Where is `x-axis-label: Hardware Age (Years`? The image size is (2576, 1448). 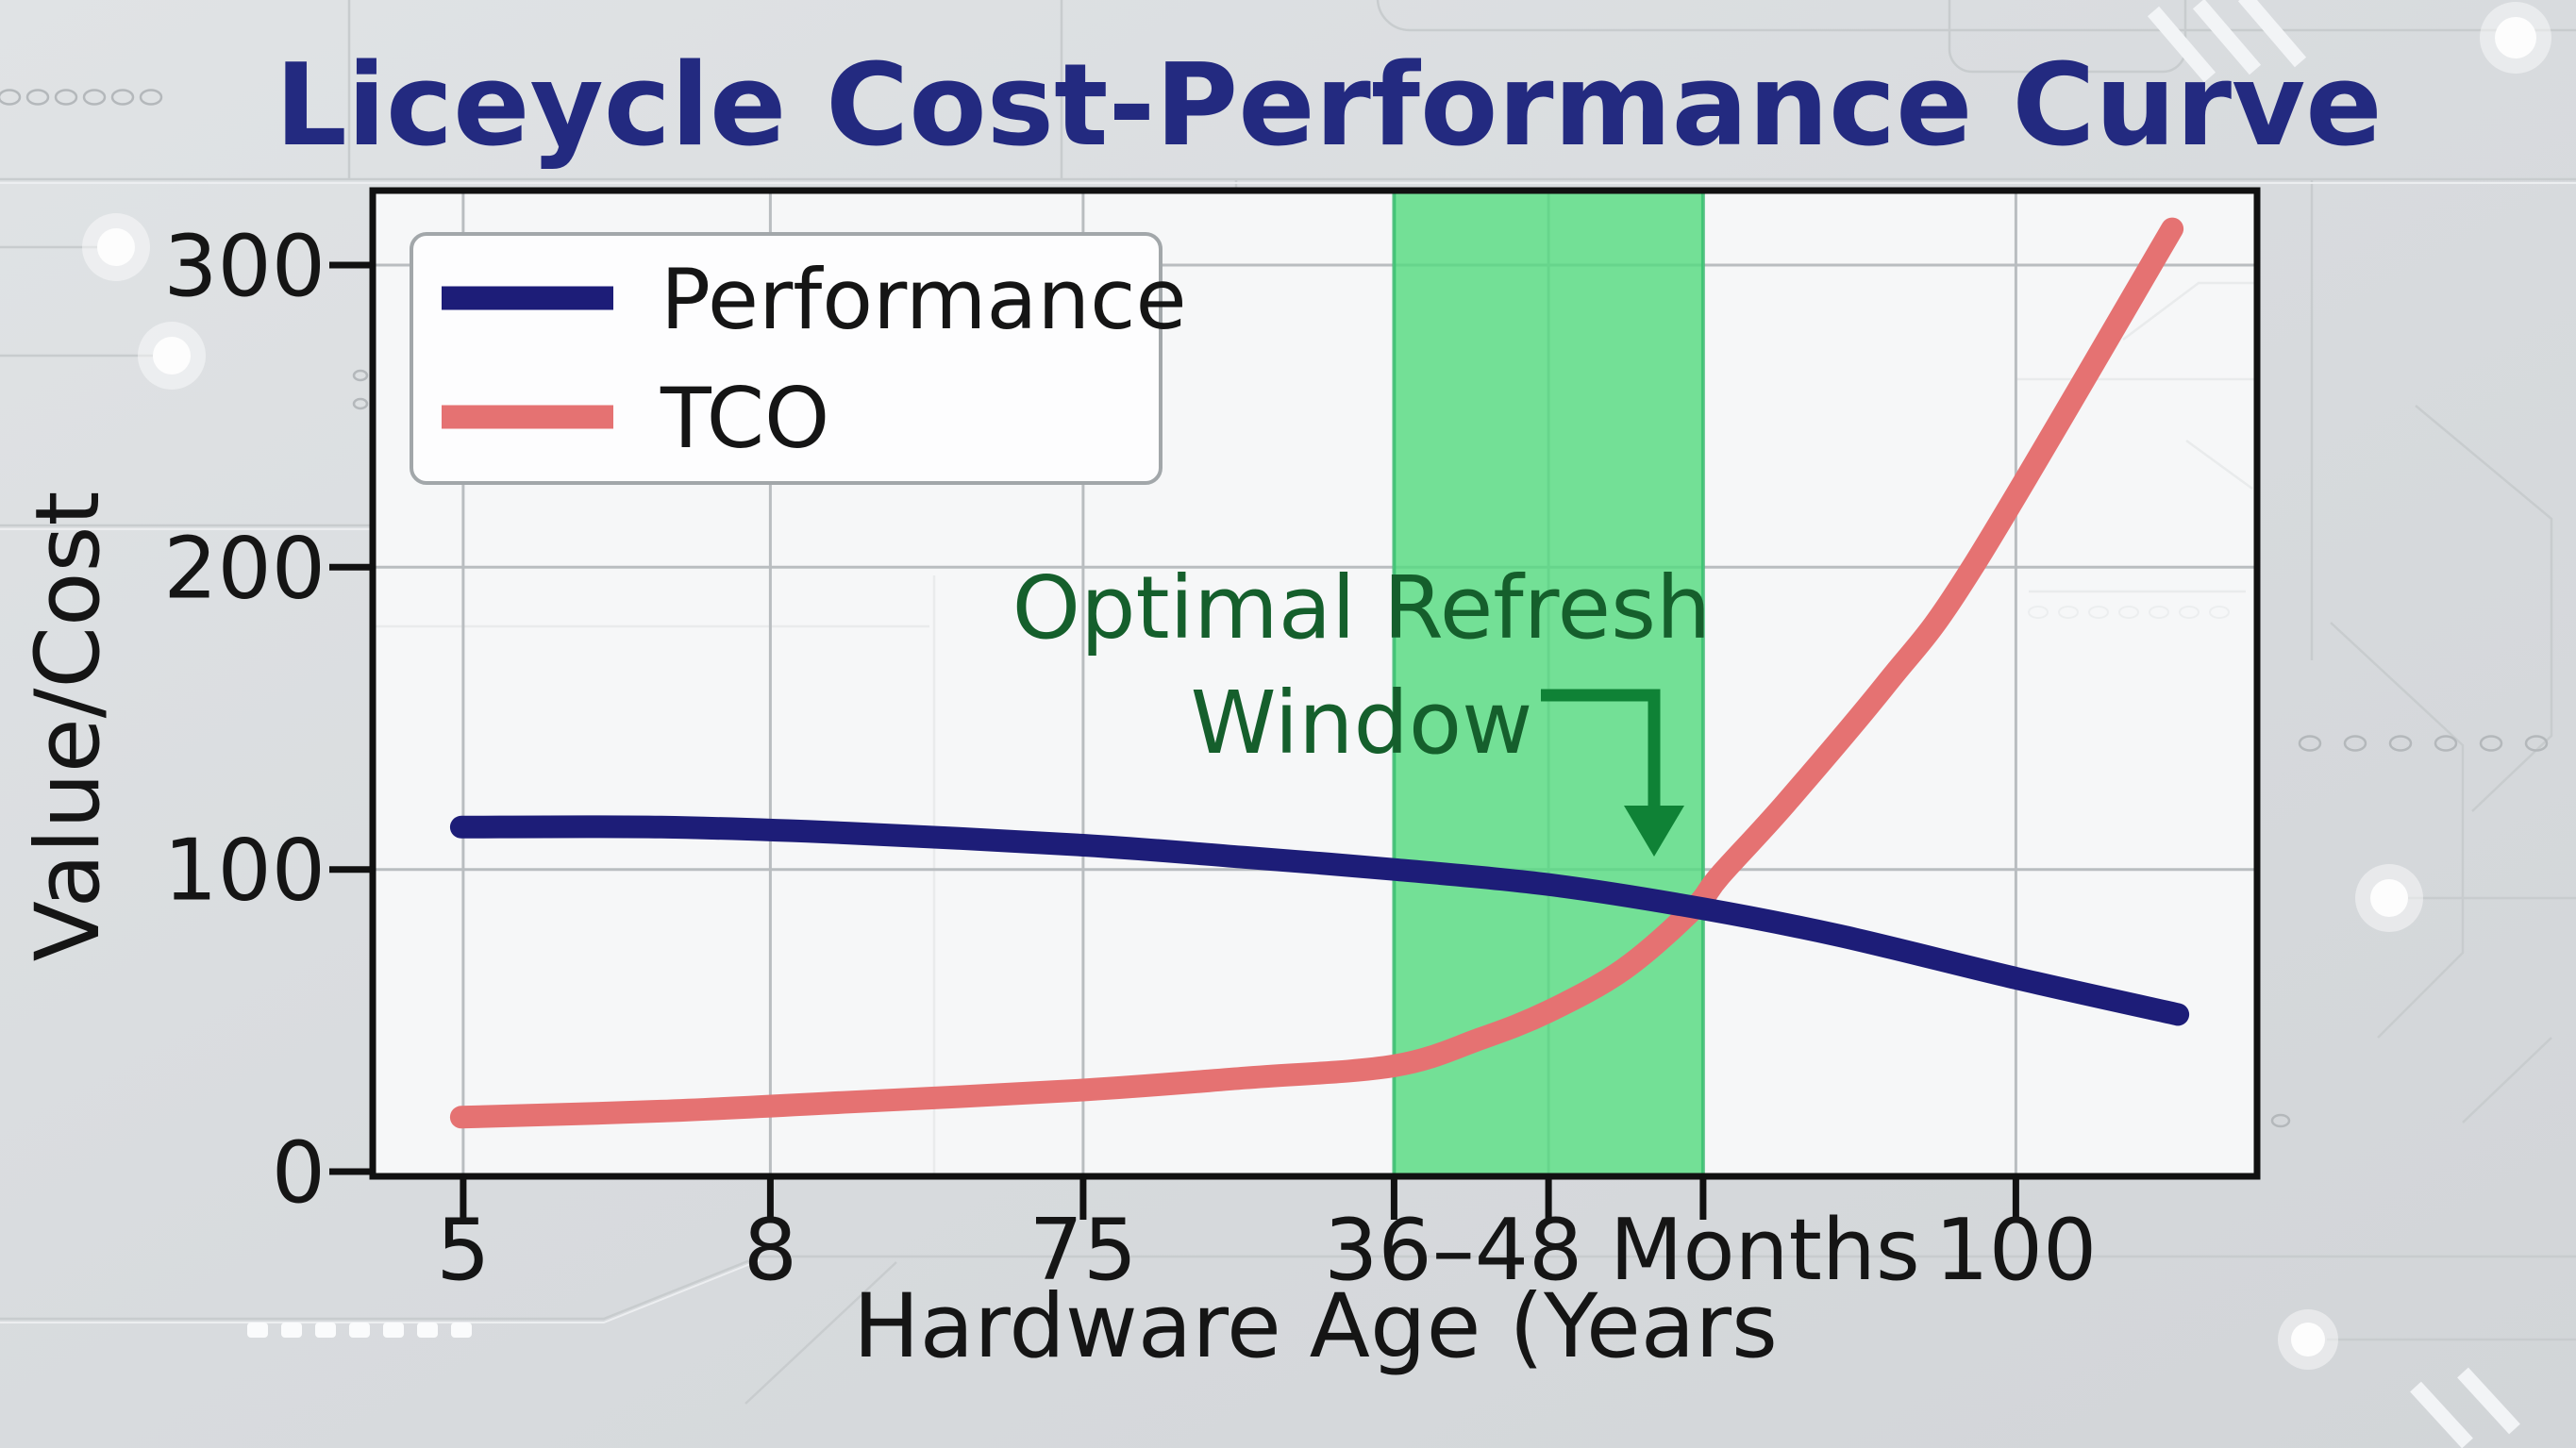
x-axis-label: Hardware Age (Years is located at coordinates (1315, 1326).